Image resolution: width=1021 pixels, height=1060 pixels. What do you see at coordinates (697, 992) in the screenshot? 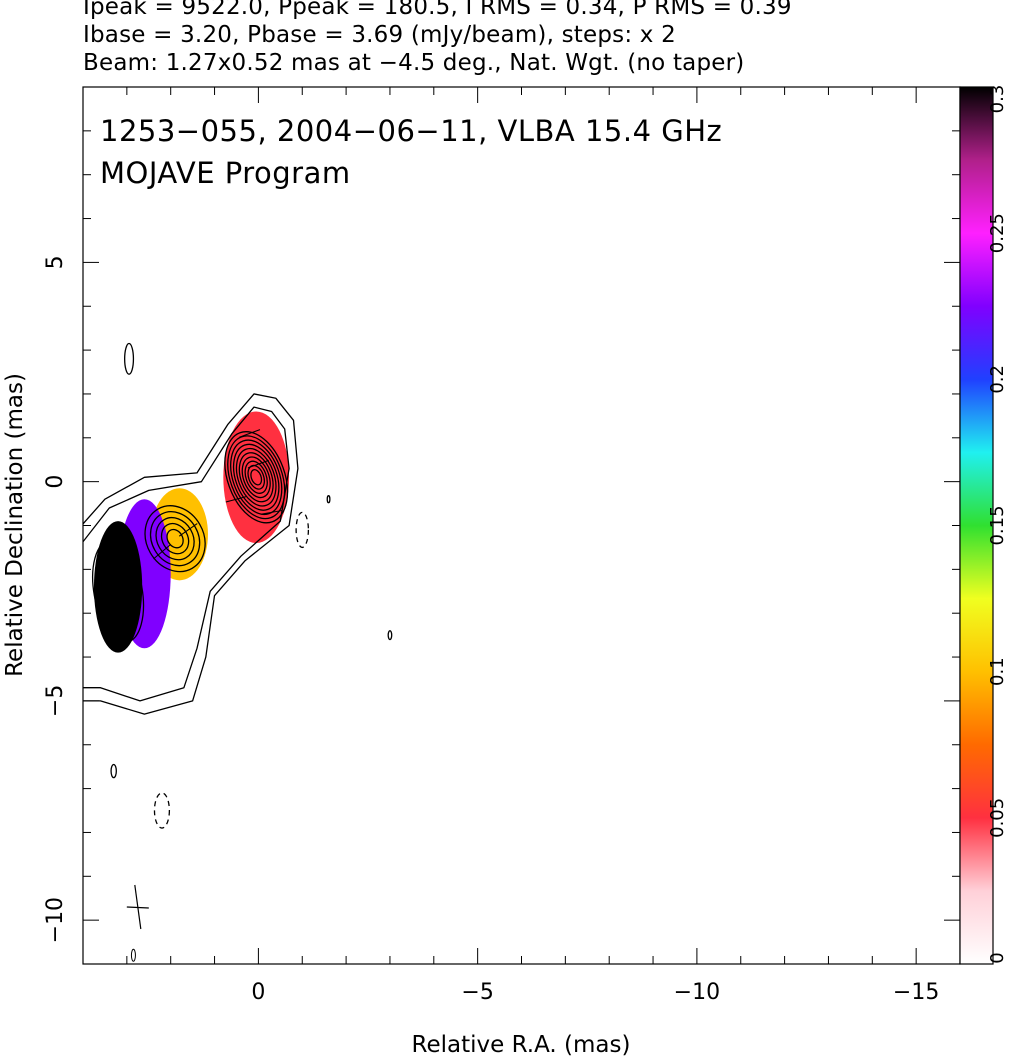
I see `x-tick-label: −10` at bounding box center [697, 992].